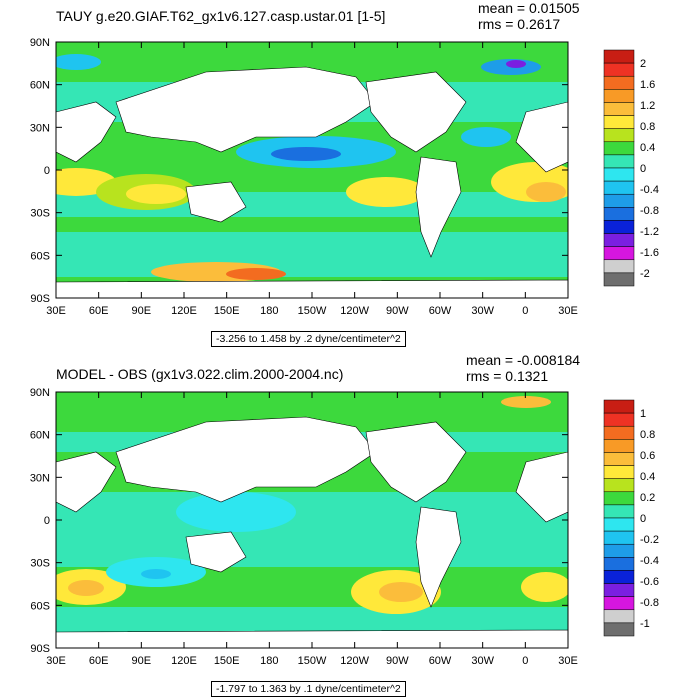 The width and height of the screenshot is (700, 700). Describe the element at coordinates (649, 253) in the screenshot. I see `colorbar-label: -1.6` at that location.